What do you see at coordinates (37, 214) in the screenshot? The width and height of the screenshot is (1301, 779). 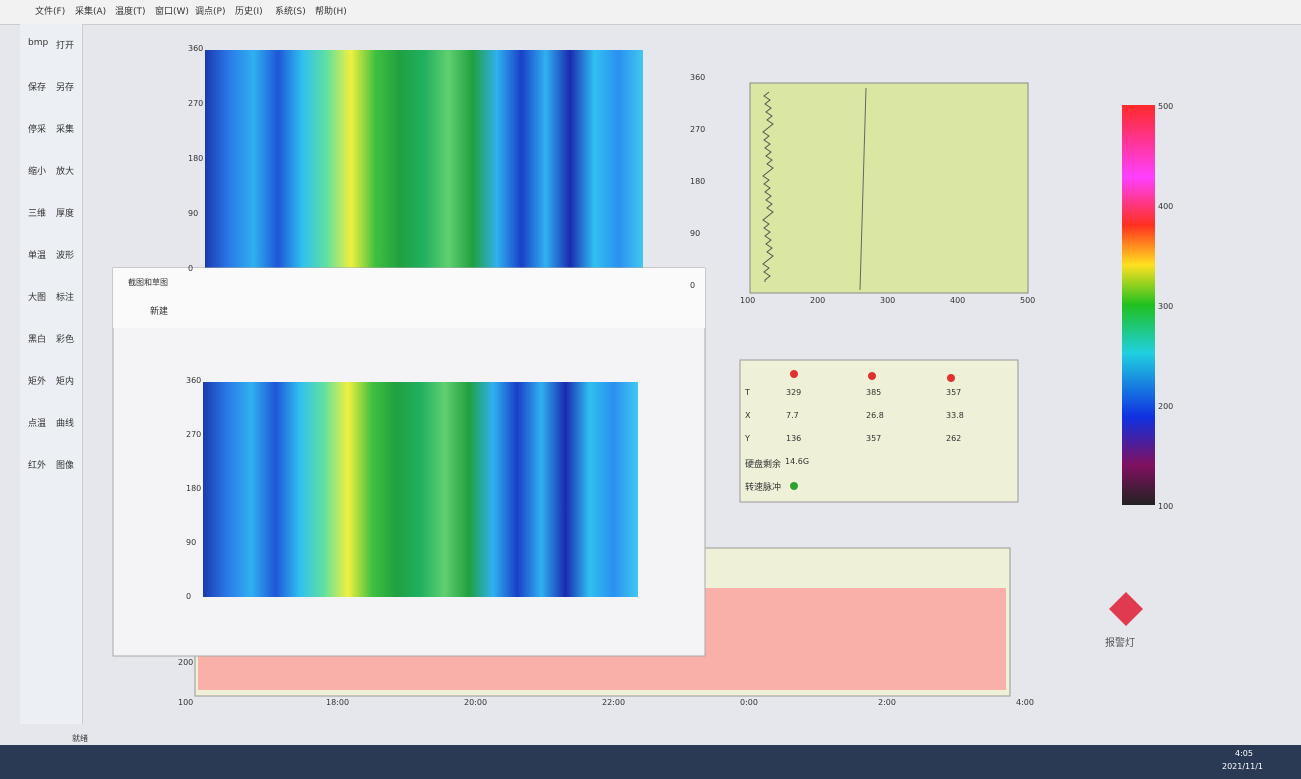 I see `toolbar-button: 三维` at bounding box center [37, 214].